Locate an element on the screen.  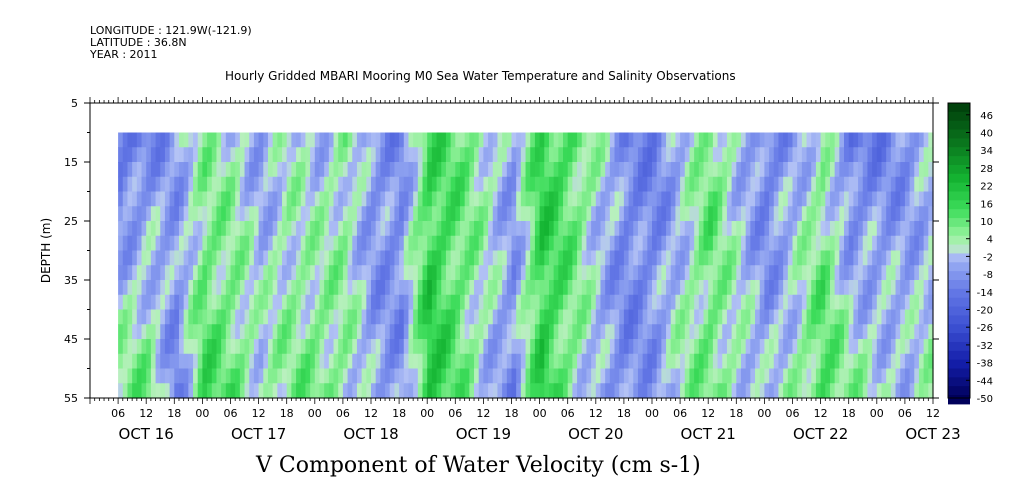
x-hour-label: 18 is located at coordinates (399, 413).